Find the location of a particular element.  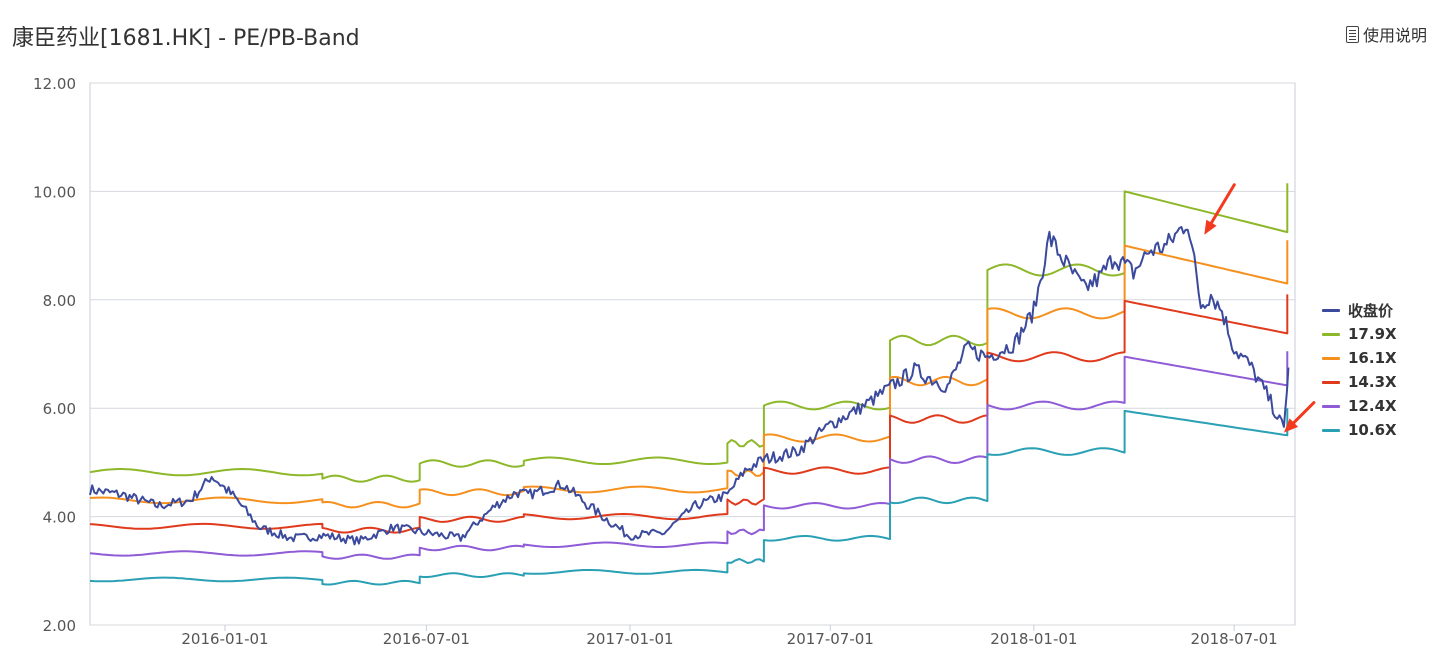

legend-item: 收盘价 is located at coordinates (1359, 310).